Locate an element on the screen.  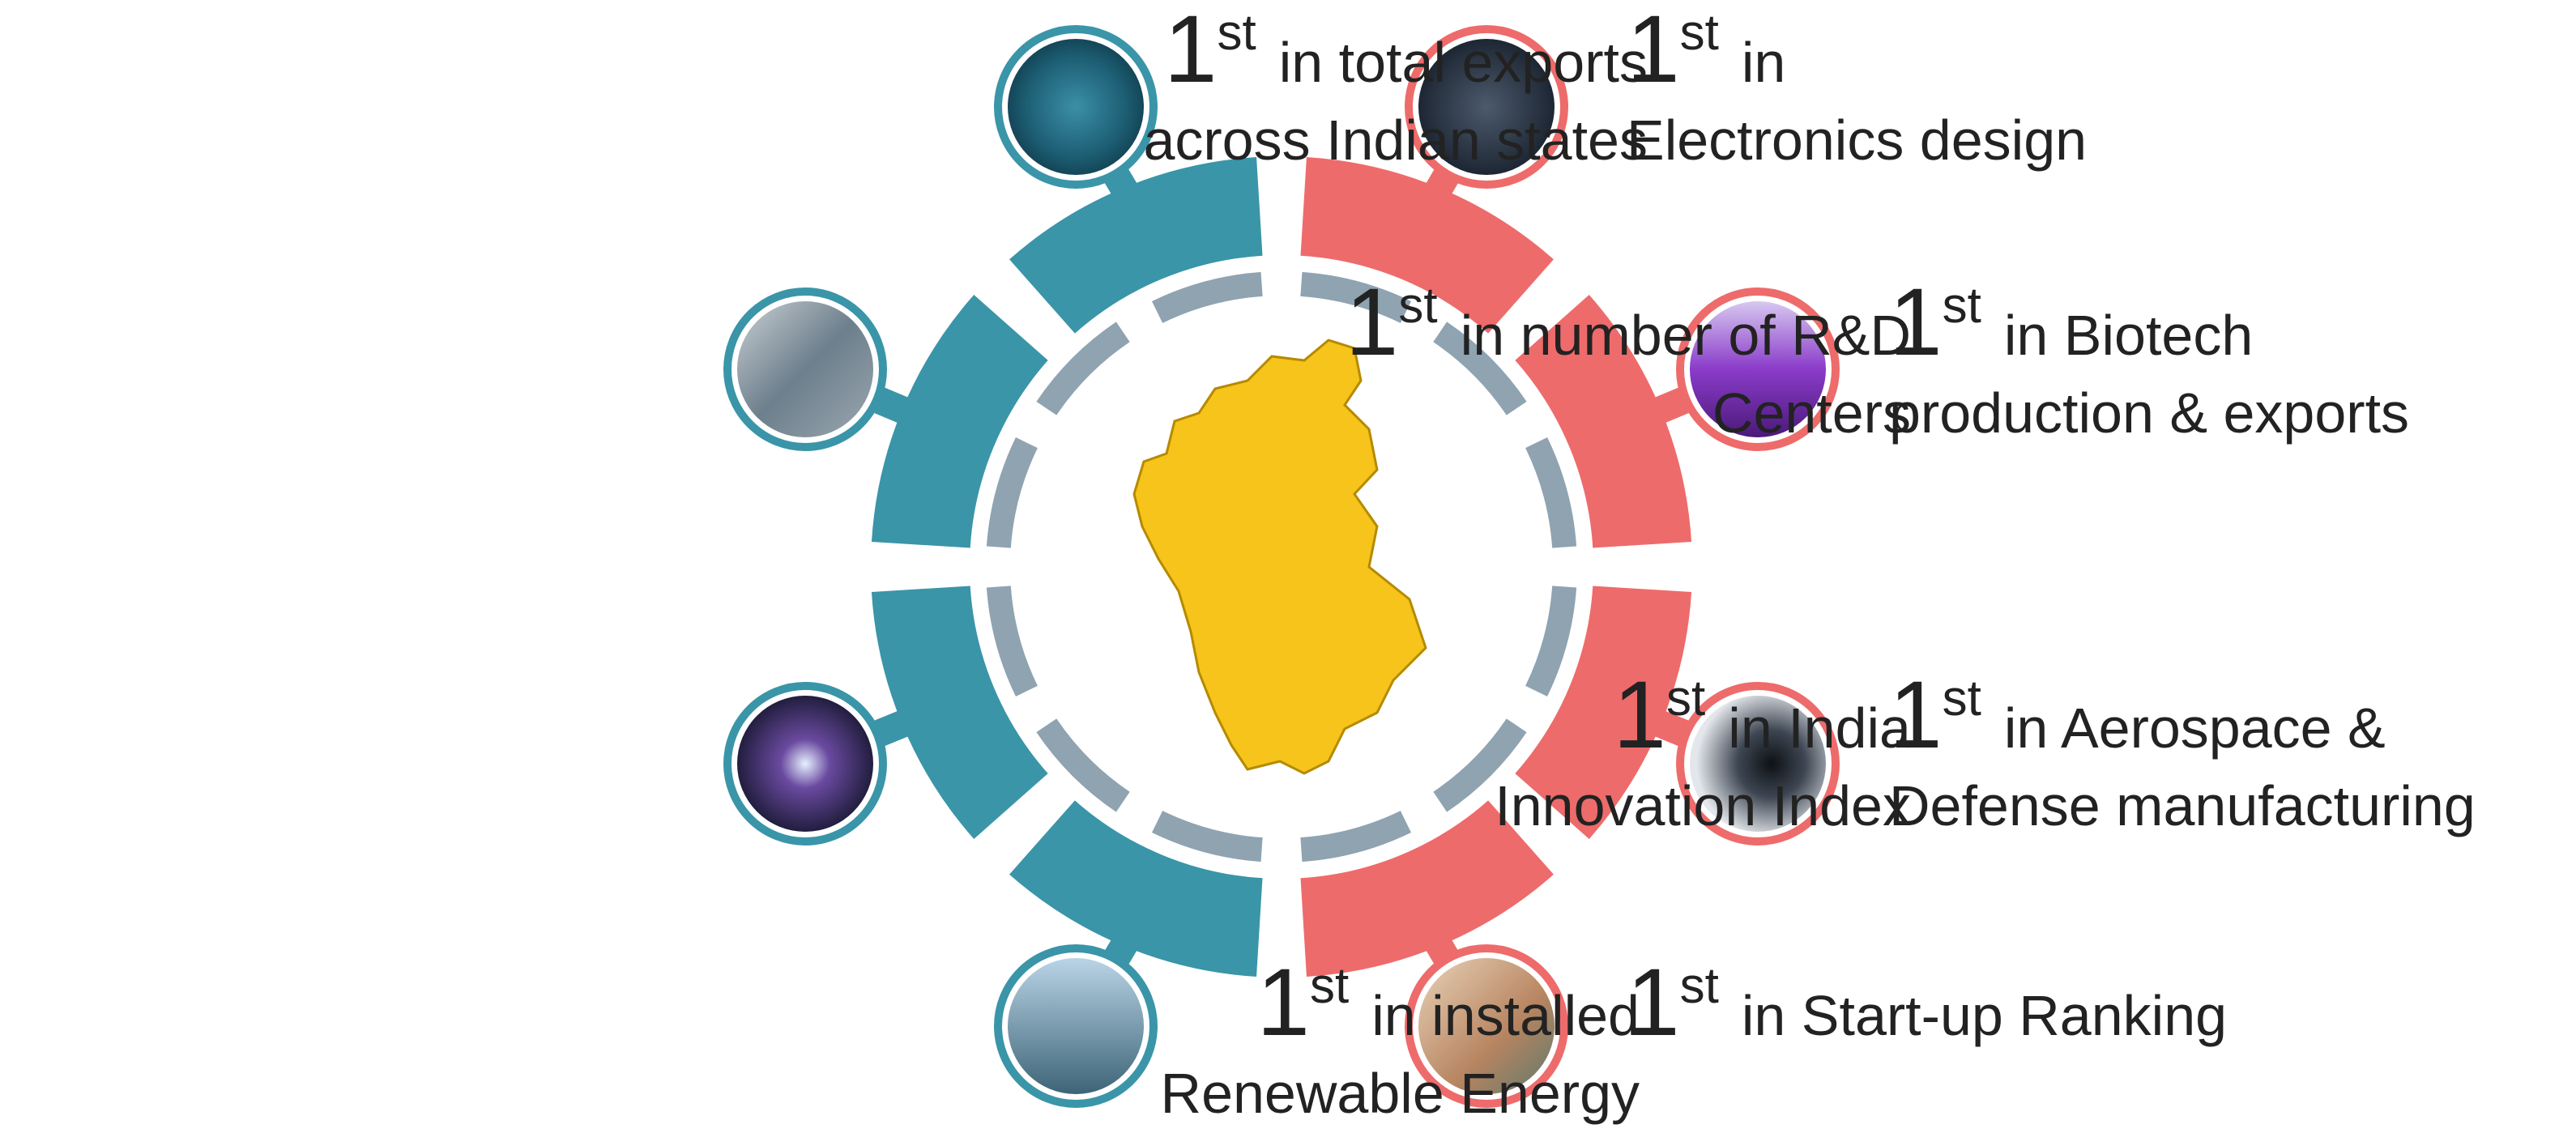
stat-line: Electronics design is located at coordinates (1857, 140).